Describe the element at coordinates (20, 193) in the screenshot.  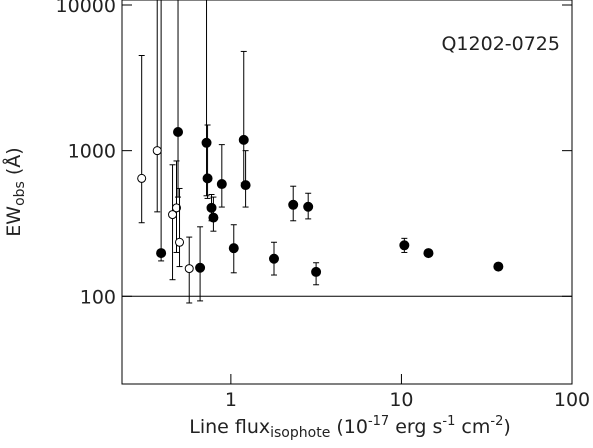
I see `y-label-sub: obs` at that location.